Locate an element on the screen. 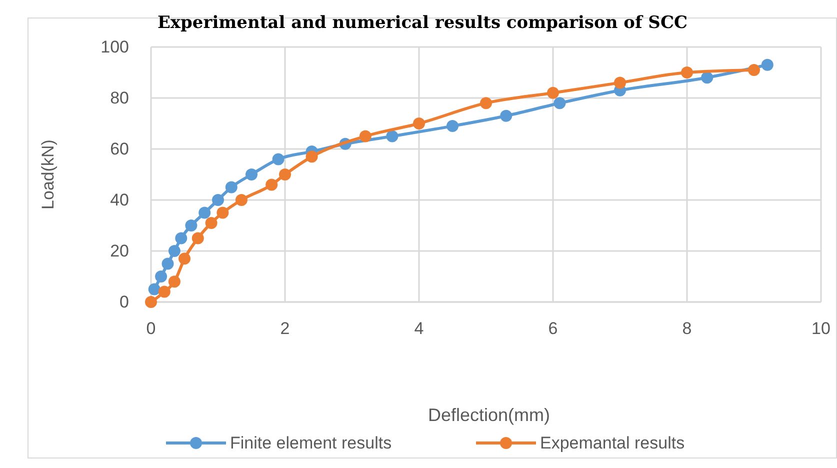 The height and width of the screenshot is (468, 837). x-tick-label: 10 is located at coordinates (821, 328).